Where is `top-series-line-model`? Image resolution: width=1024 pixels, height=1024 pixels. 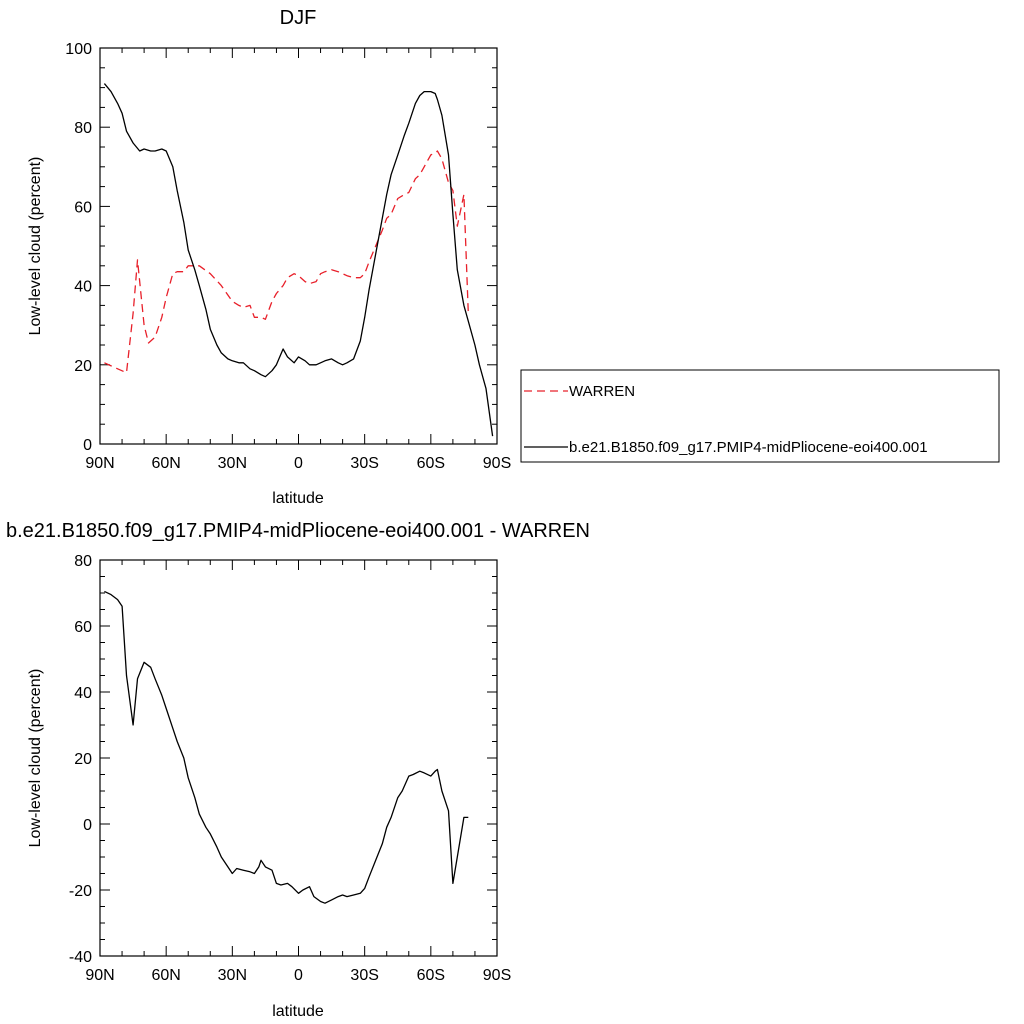
top-series-line-model is located at coordinates (298, 260).